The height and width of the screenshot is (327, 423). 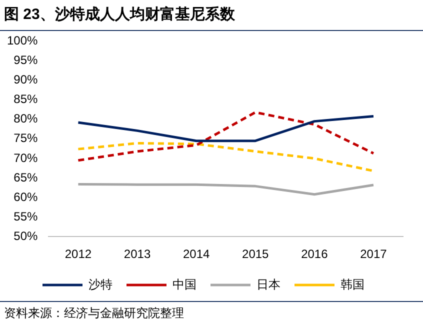 I want to click on chart-title: 图 23、沙特成人人均财富基尼系数, so click(x=211, y=15).